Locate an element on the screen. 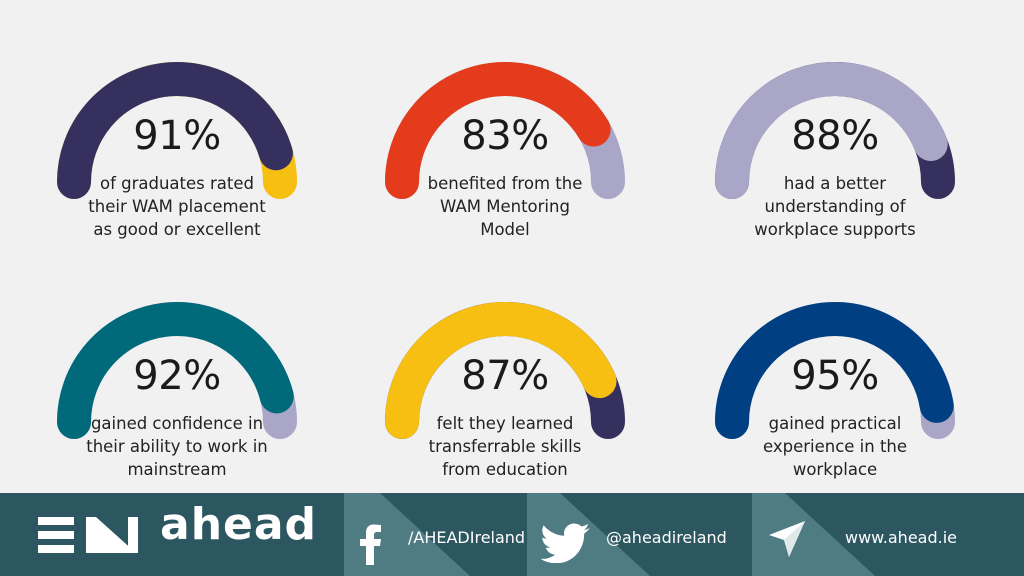 Image resolution: width=1024 pixels, height=576 pixels. send-arrow-icon is located at coordinates (787, 539).